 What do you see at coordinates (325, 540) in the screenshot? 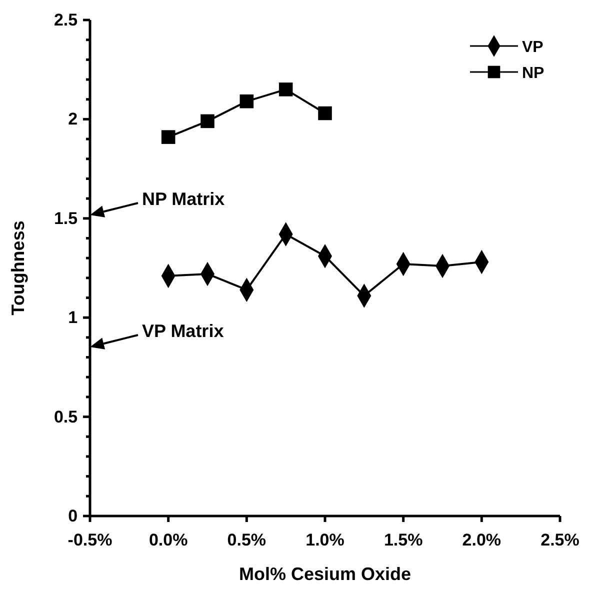
I see `x-tick-label: 1.0%` at bounding box center [325, 540].